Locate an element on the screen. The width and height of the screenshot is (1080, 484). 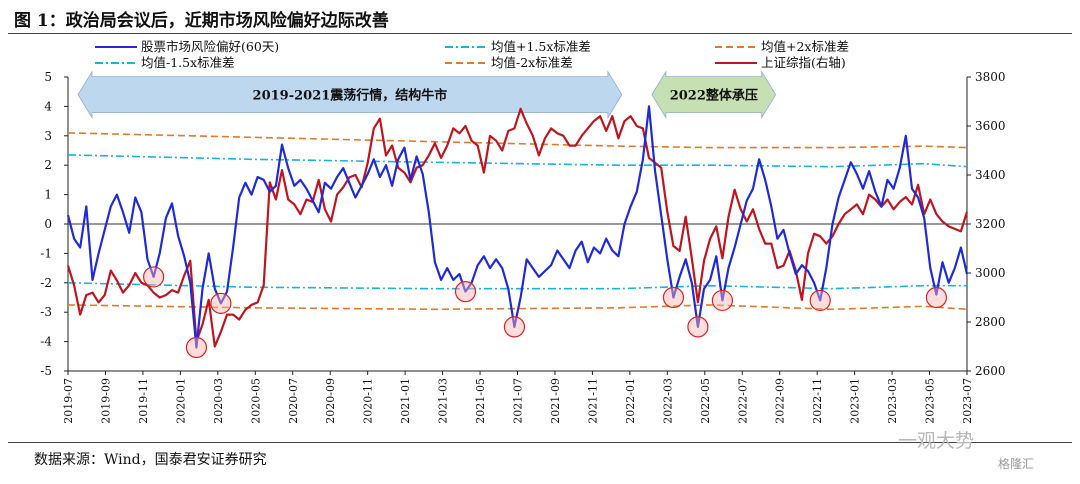
right-tick-label: 2600 is located at coordinates (990, 371).